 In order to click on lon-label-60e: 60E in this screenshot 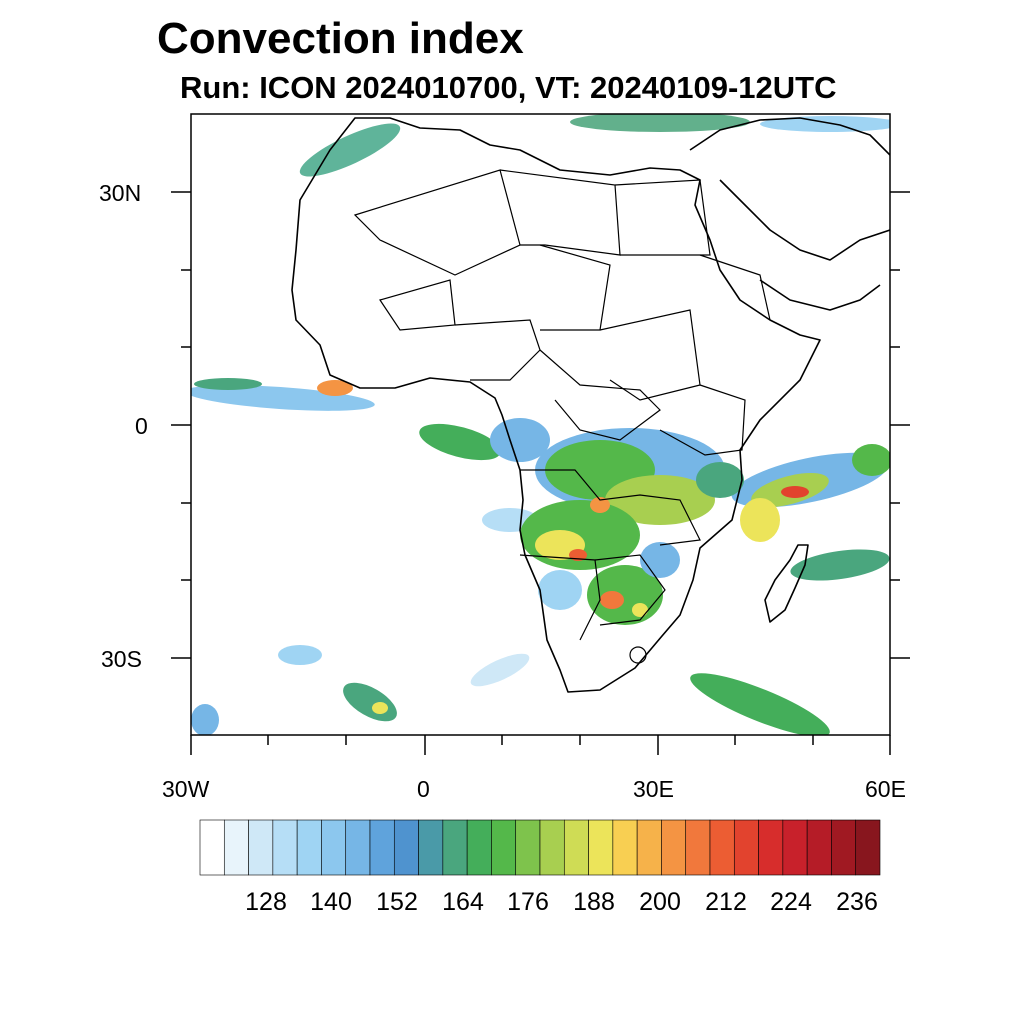, I will do `click(885, 789)`.